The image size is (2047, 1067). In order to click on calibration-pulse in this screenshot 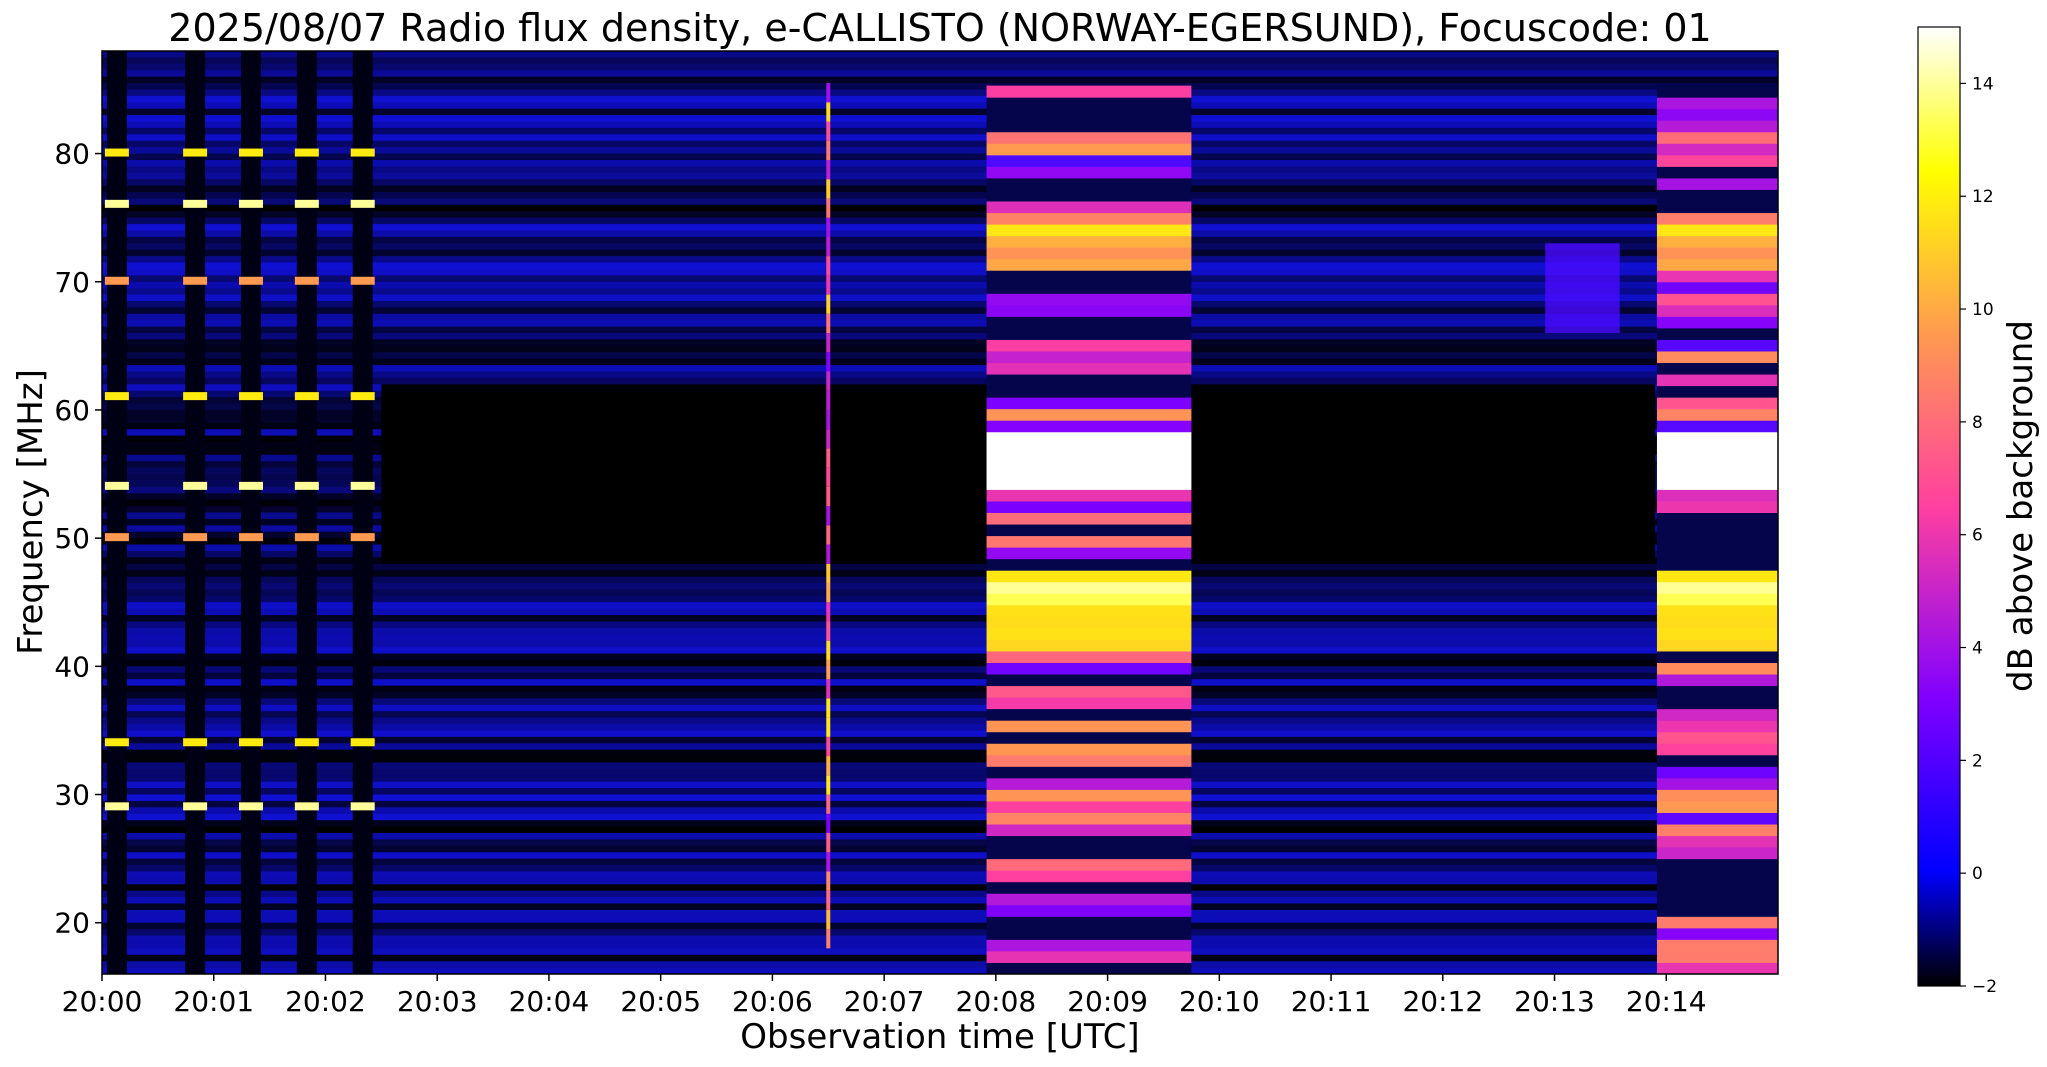, I will do `click(116, 512)`.